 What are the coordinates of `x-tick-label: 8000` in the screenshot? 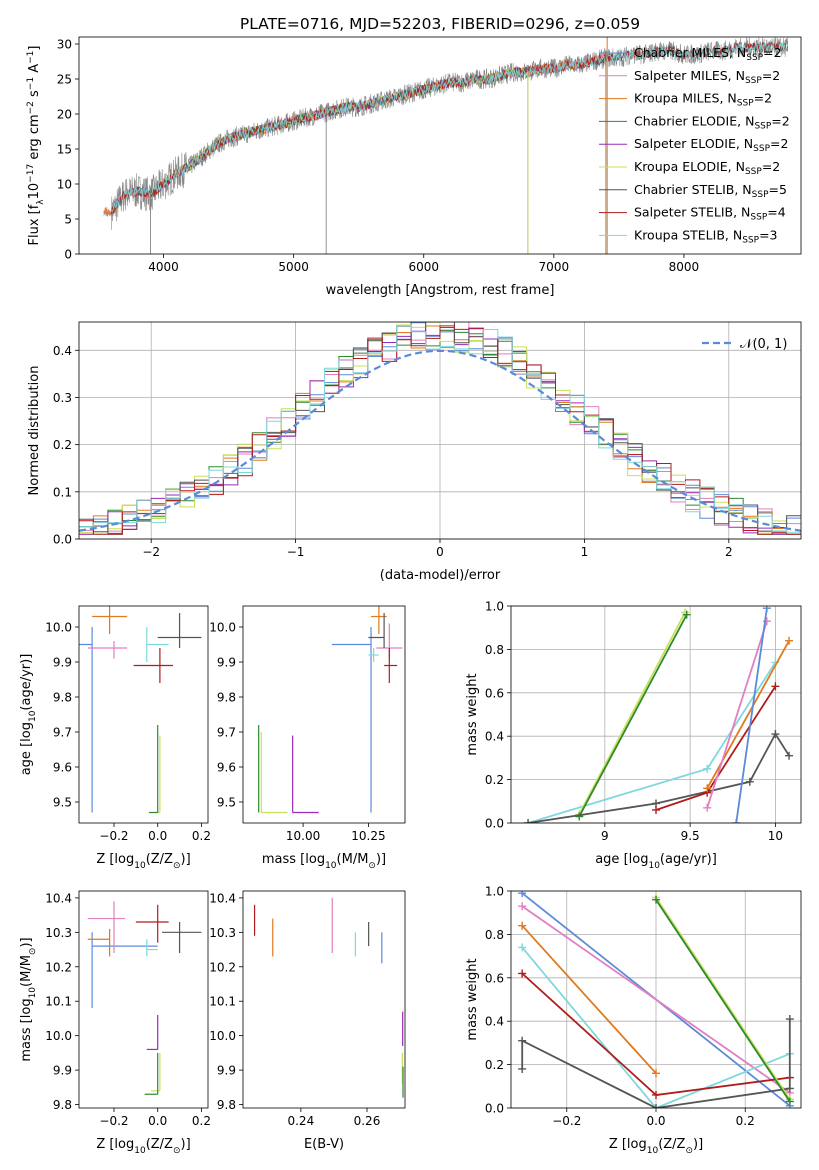 It's located at (684, 267).